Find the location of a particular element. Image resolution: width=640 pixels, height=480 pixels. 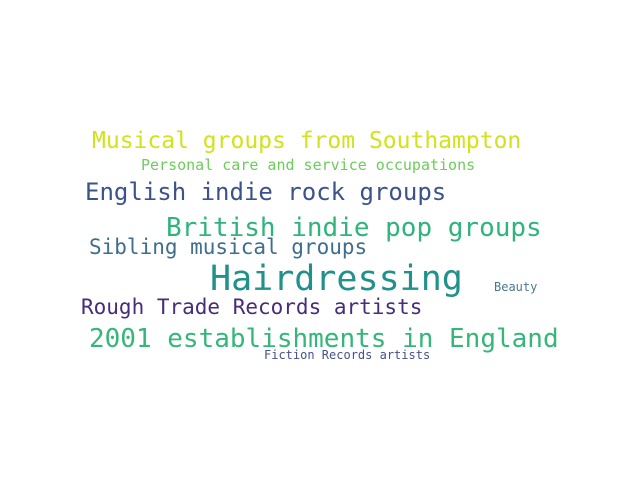

word: 2001 establishments in England is located at coordinates (324, 339).